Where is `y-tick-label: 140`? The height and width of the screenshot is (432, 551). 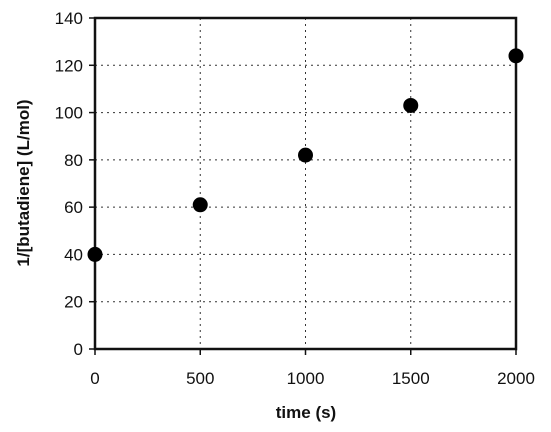
y-tick-label: 140 is located at coordinates (69, 18).